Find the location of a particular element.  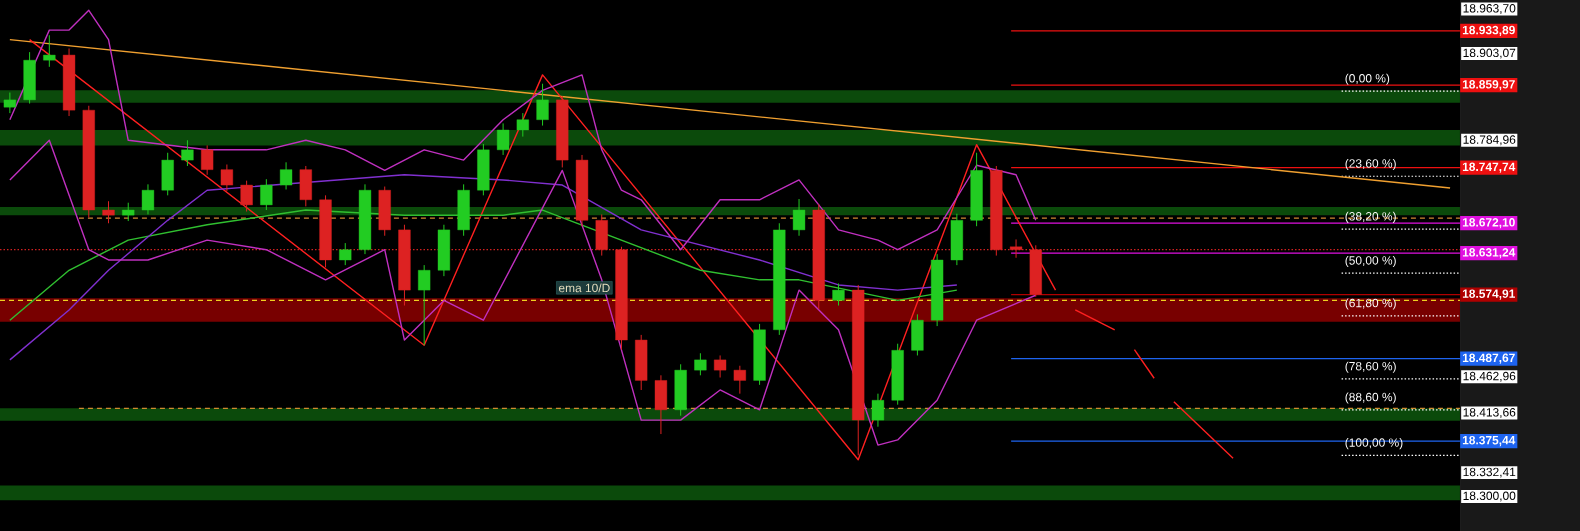

ref-line-label: 18.375,44 is located at coordinates (1489, 441).